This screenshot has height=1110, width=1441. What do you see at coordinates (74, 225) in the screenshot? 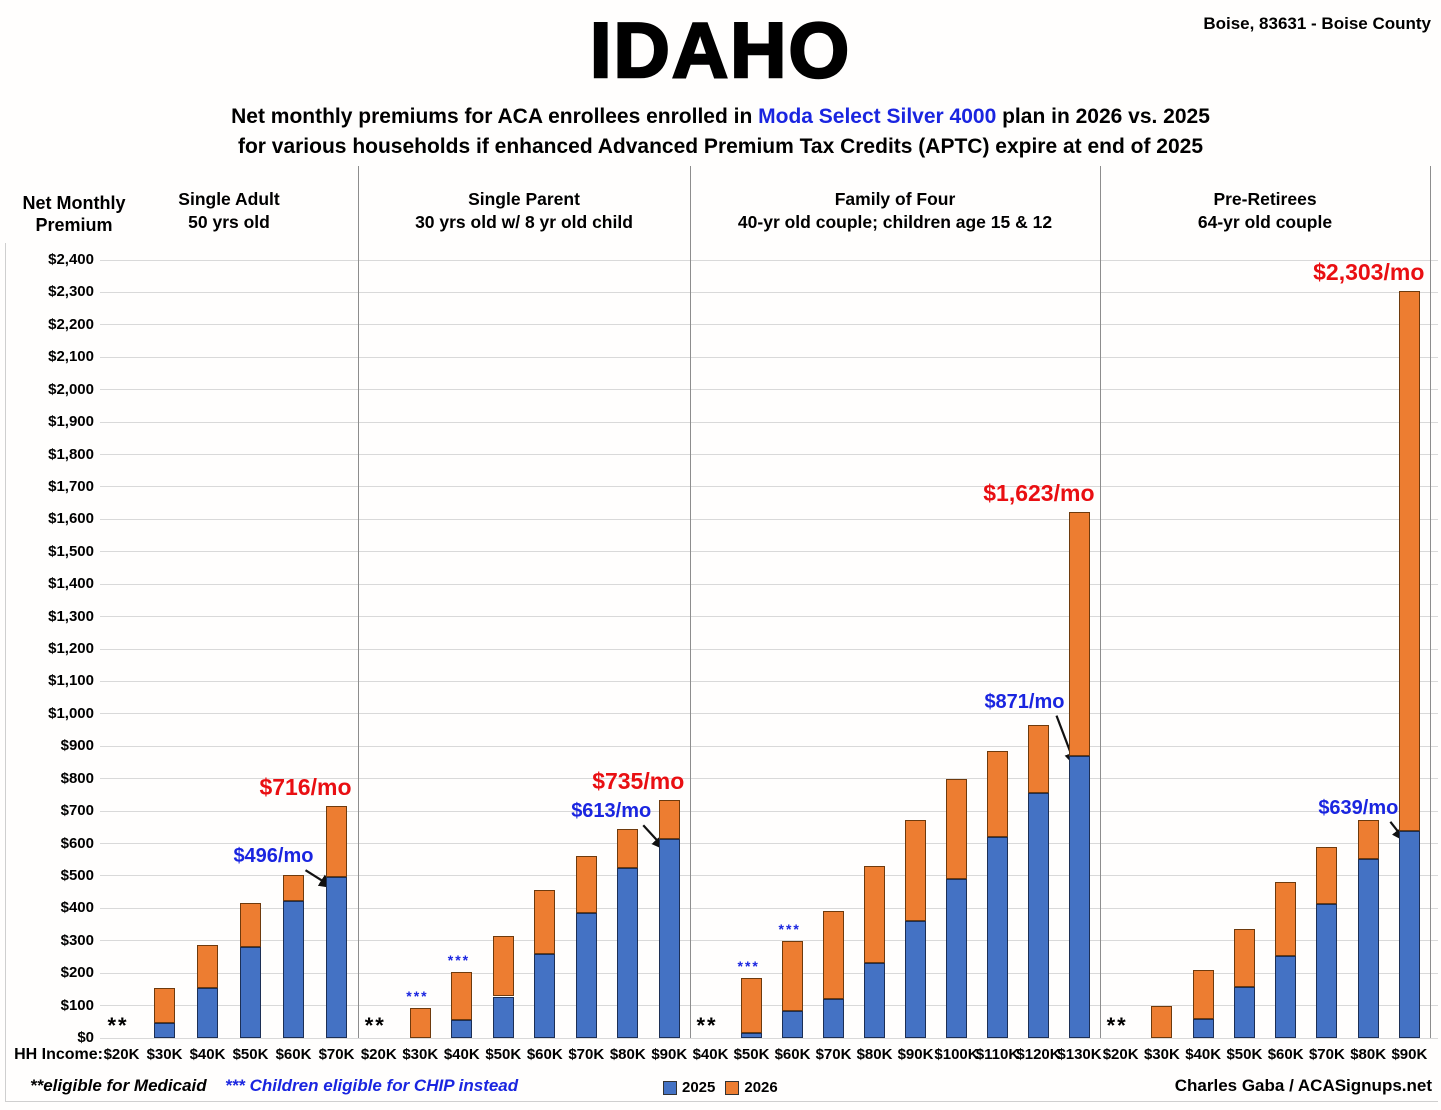
I see `y-axis-title-line2: Premium` at bounding box center [74, 225].